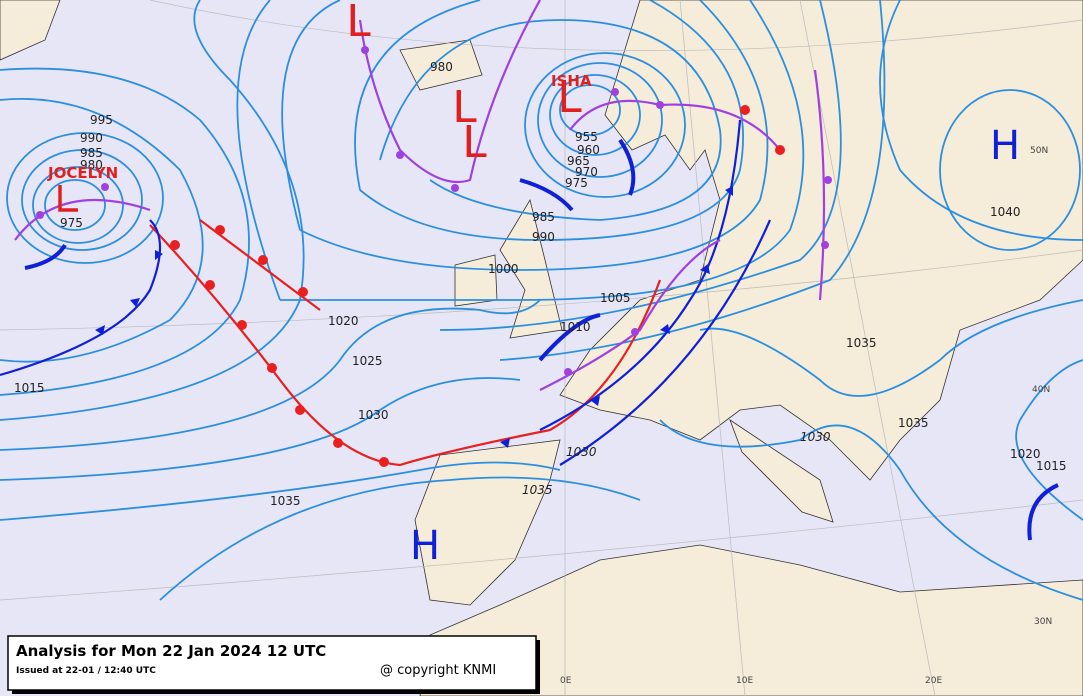  I want to click on isobar-label: 1005, so click(615, 298).